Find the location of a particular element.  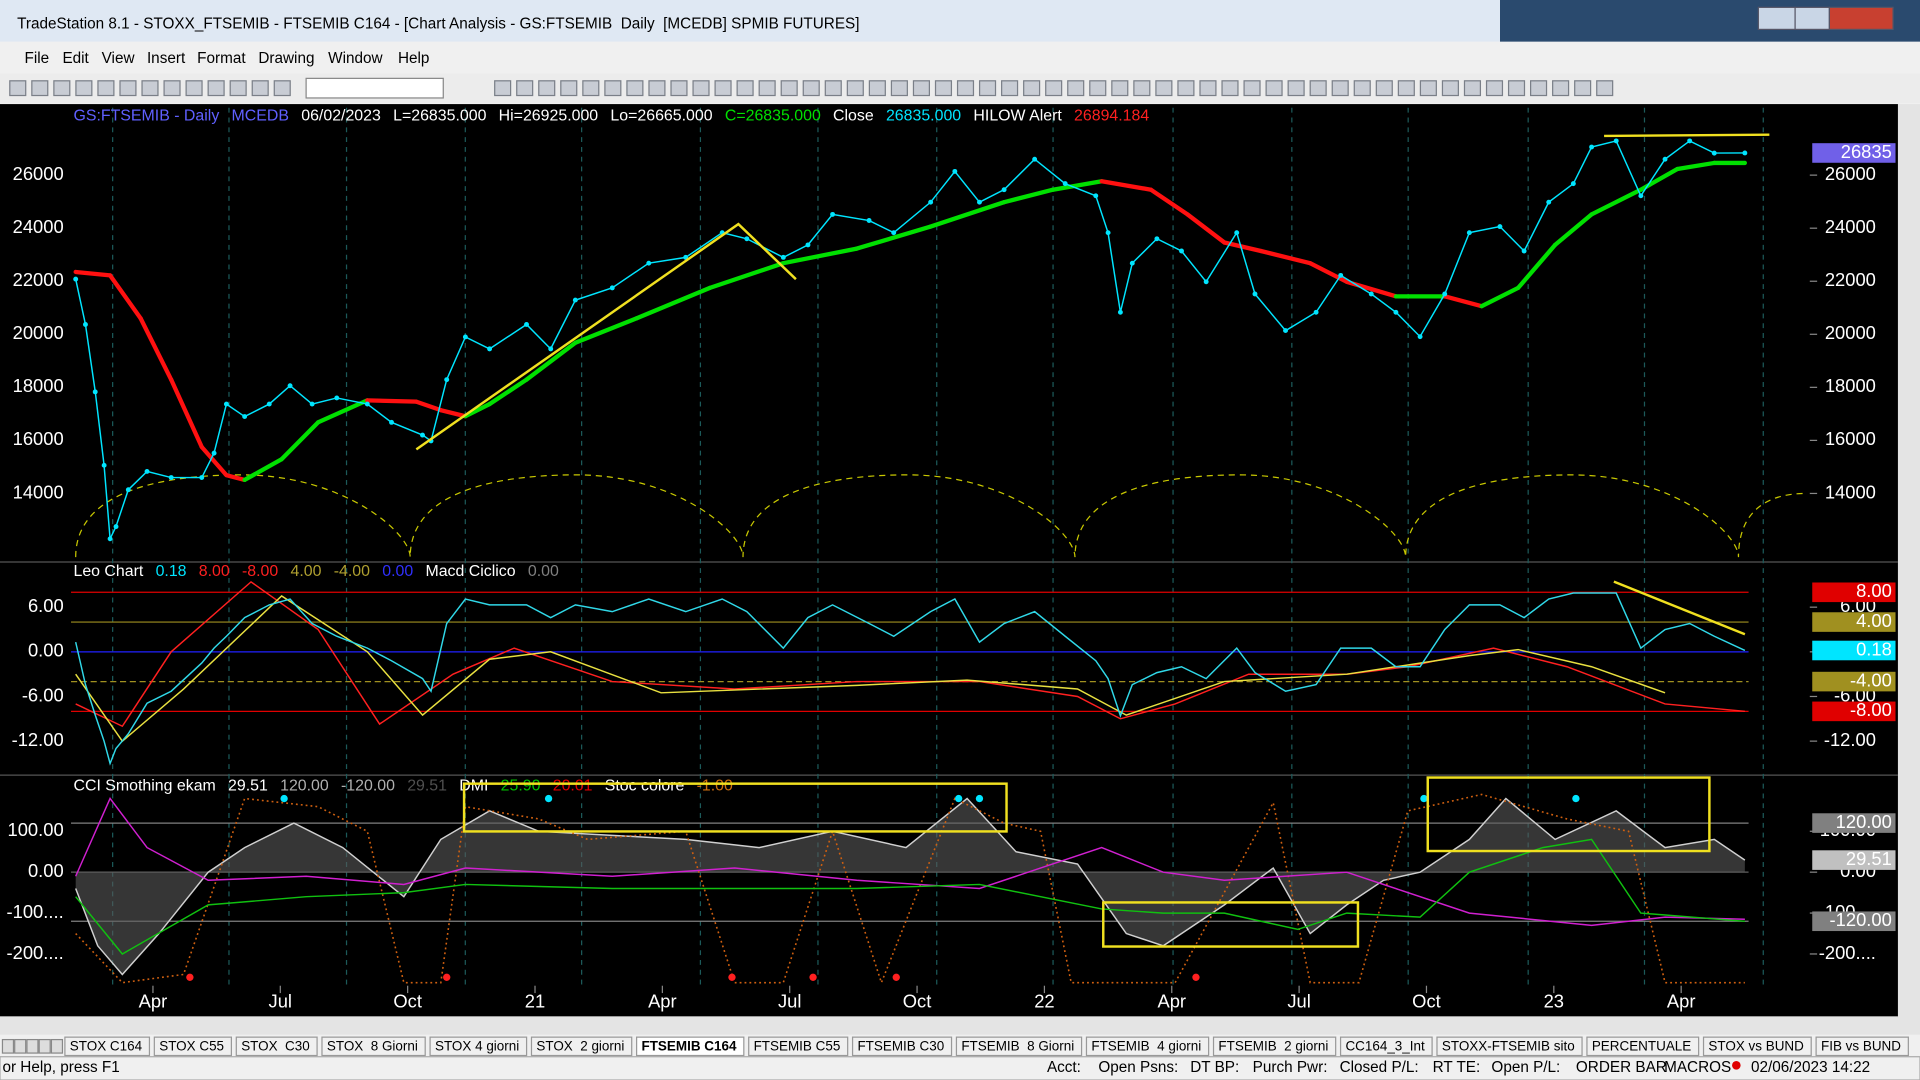

menu-item: Insert is located at coordinates (166, 58).